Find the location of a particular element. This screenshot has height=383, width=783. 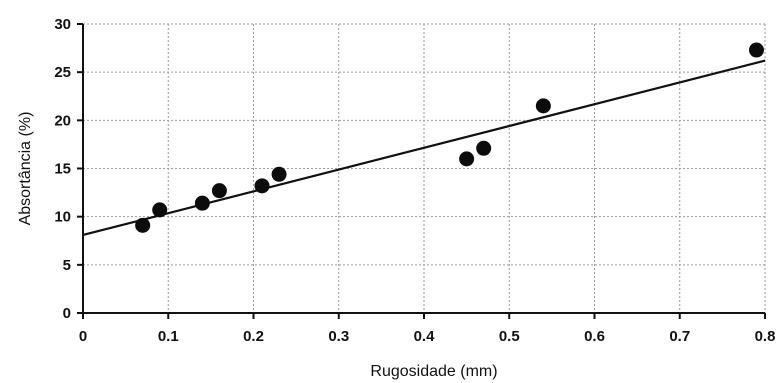

y-tick-label: 25 is located at coordinates (62, 72).